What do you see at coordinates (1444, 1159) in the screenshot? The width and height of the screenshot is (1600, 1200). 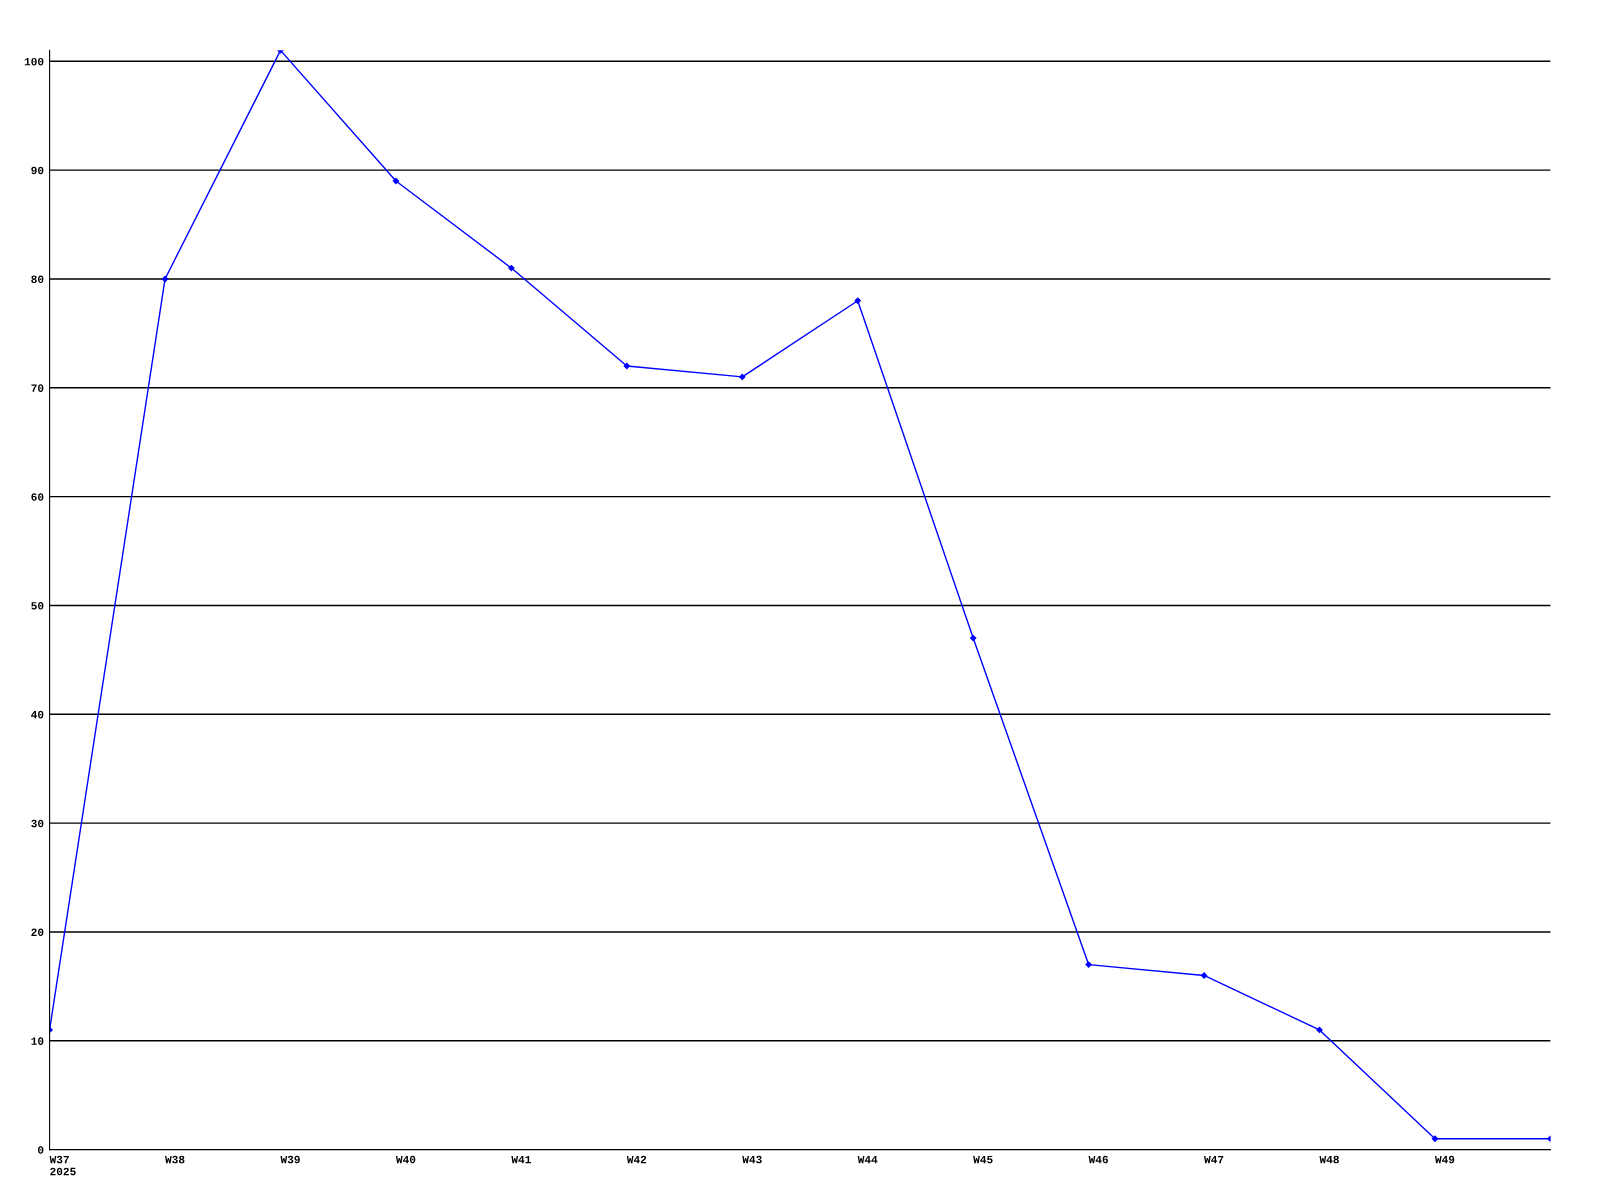 I see `x-tick-label: W49` at bounding box center [1444, 1159].